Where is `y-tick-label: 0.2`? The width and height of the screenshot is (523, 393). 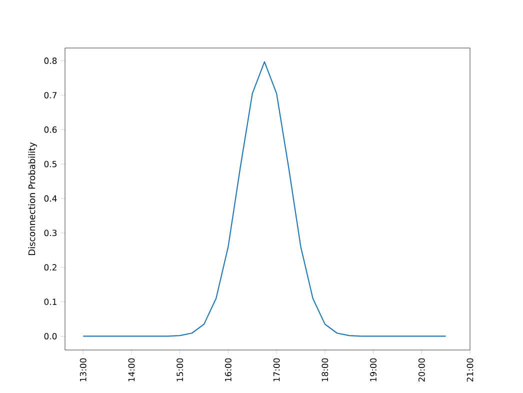 y-tick-label: 0.2 is located at coordinates (50, 267).